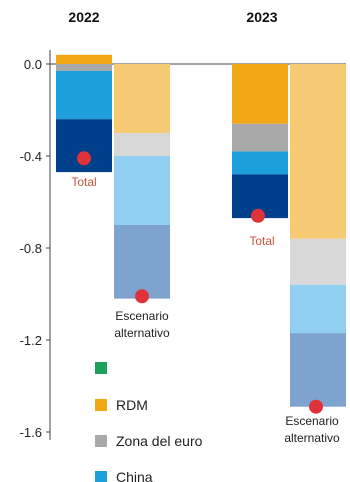 The width and height of the screenshot is (350, 482). Describe the element at coordinates (31, 340) in the screenshot. I see `y-tick-label: -1.2` at that location.